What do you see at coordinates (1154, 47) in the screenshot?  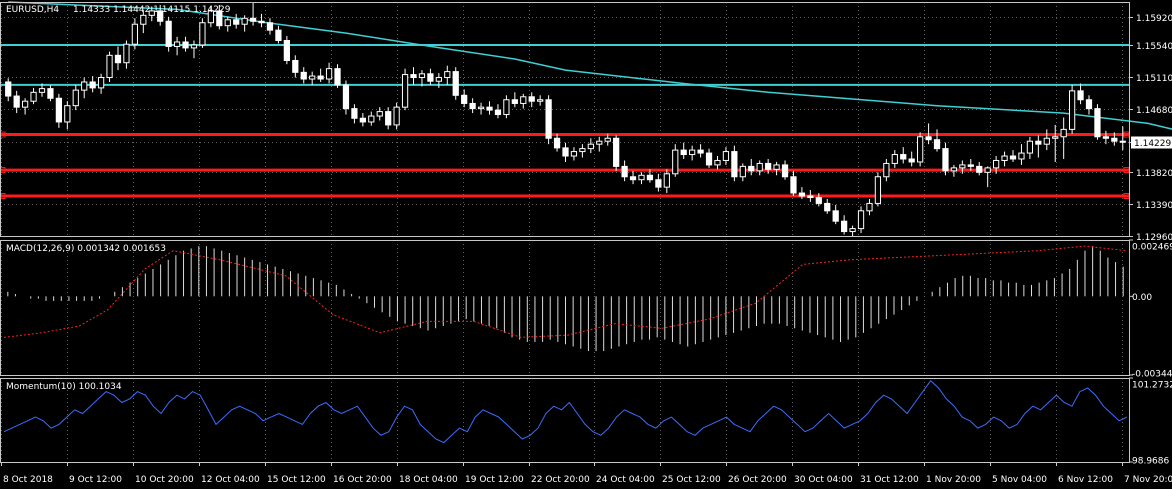 I see `y-tick-label: 1.15540` at bounding box center [1154, 47].